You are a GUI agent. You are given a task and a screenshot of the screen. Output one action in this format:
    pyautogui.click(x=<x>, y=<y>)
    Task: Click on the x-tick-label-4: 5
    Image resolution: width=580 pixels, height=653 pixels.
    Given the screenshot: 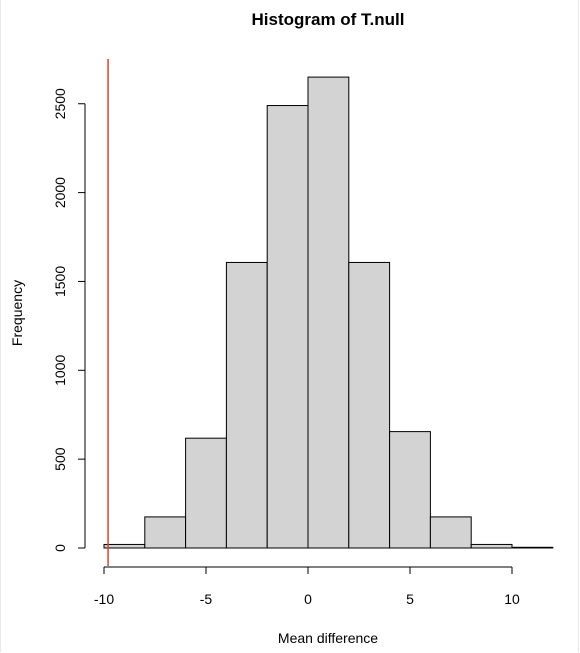 What is the action you would take?
    pyautogui.click(x=410, y=599)
    